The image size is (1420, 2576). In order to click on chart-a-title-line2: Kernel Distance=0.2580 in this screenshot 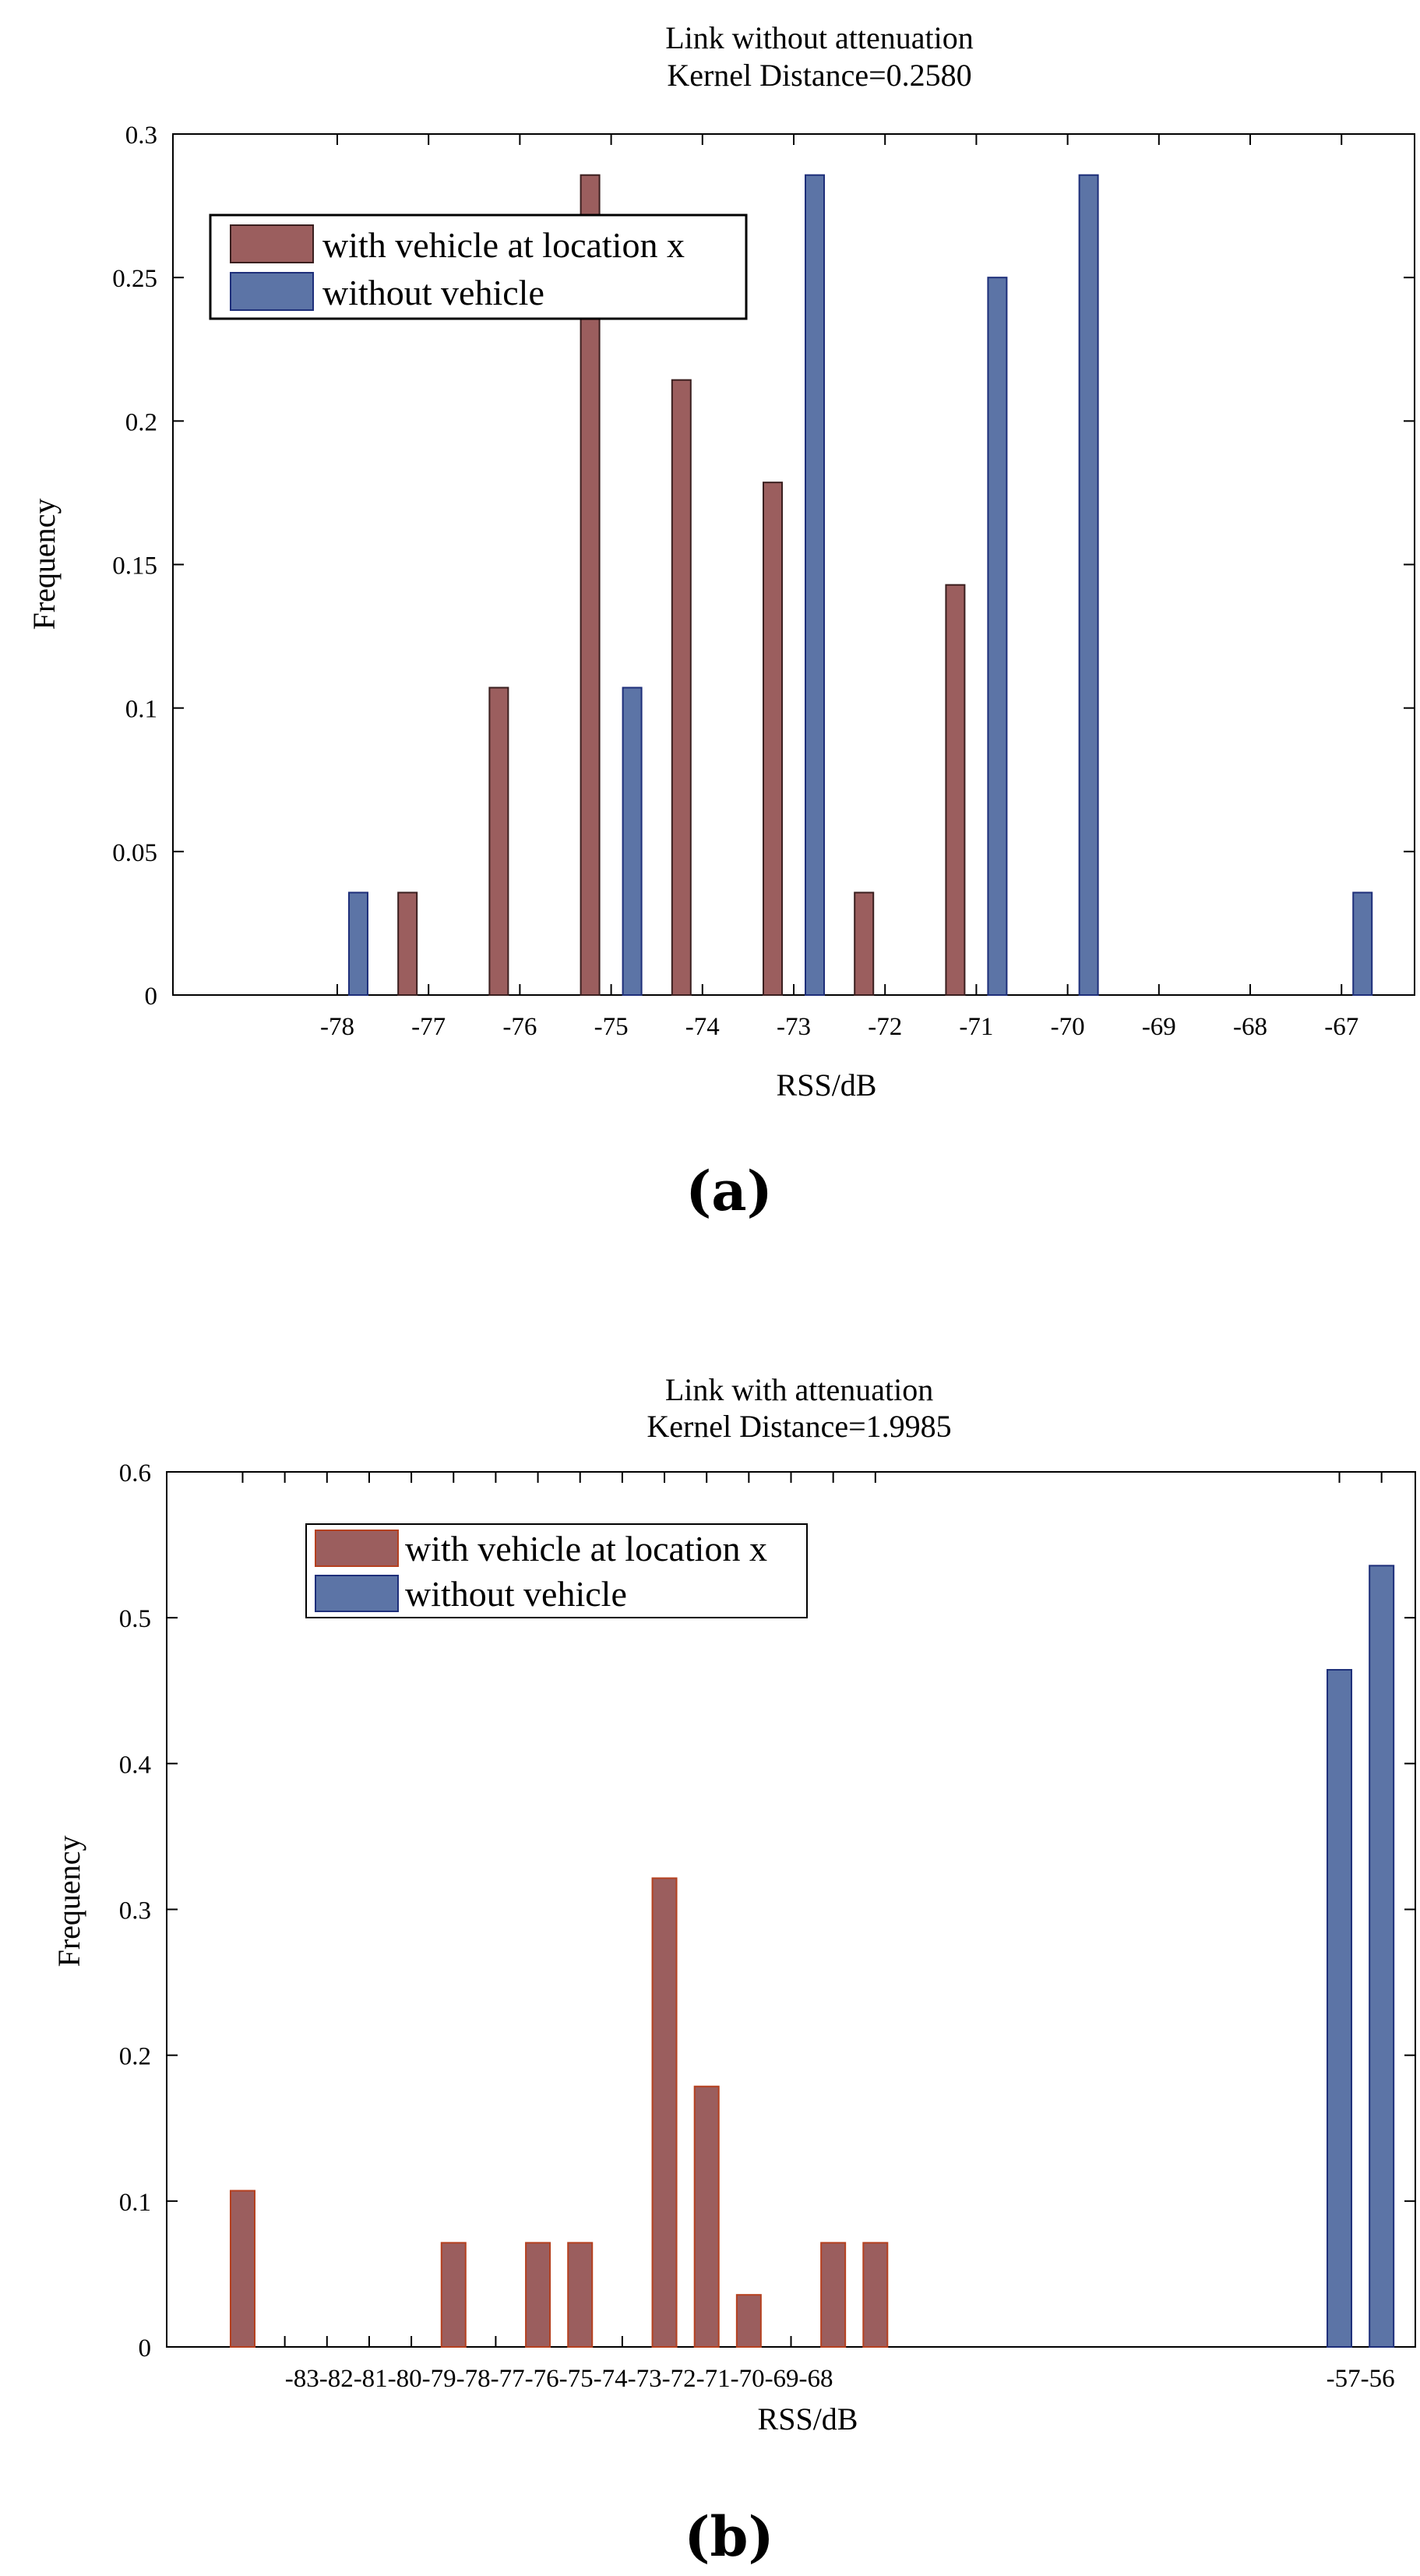, I will do `click(819, 75)`.